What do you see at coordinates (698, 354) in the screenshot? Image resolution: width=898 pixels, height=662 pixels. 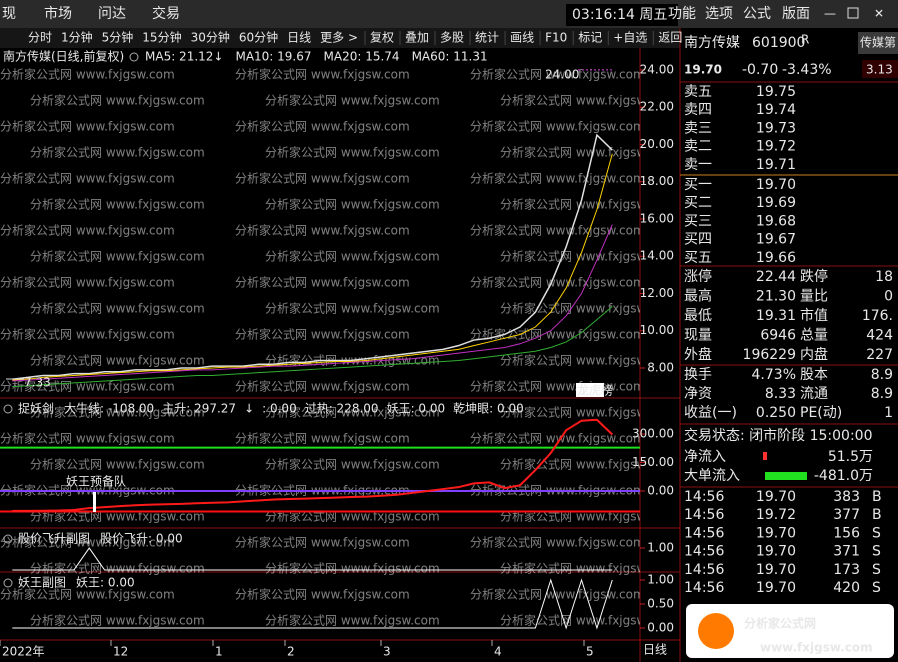 I see `stat-label: 外盘` at bounding box center [698, 354].